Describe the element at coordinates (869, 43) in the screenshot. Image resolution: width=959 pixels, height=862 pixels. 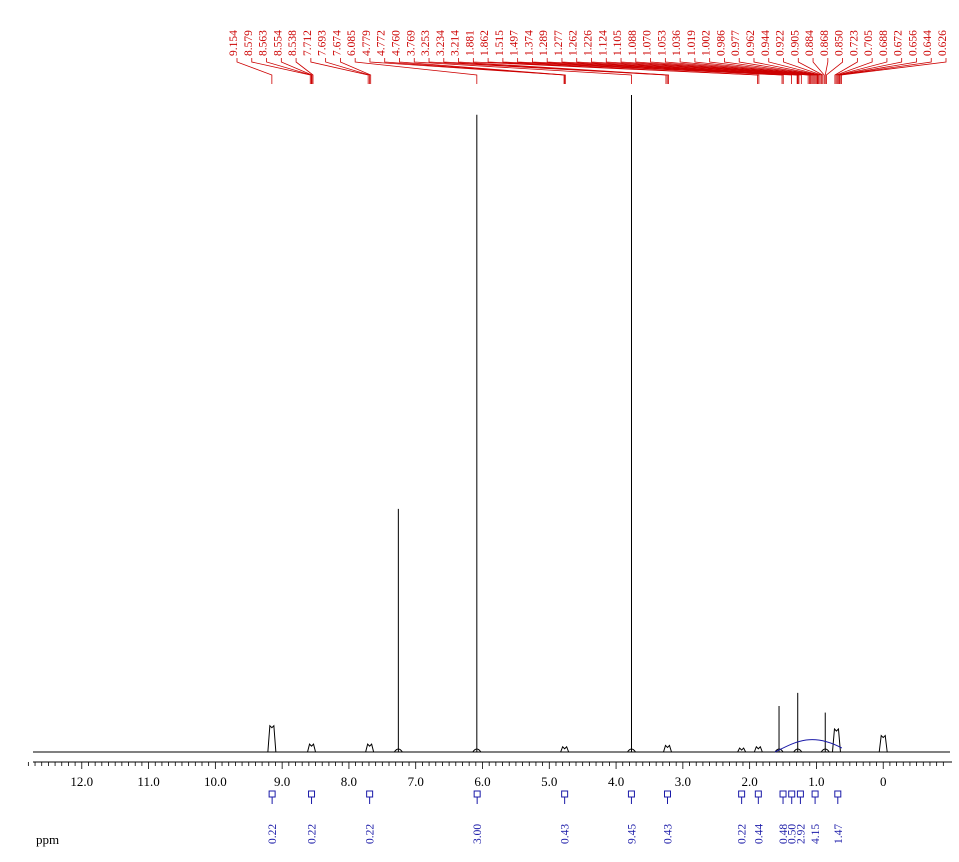
I see `peak-label: 0.705` at that location.